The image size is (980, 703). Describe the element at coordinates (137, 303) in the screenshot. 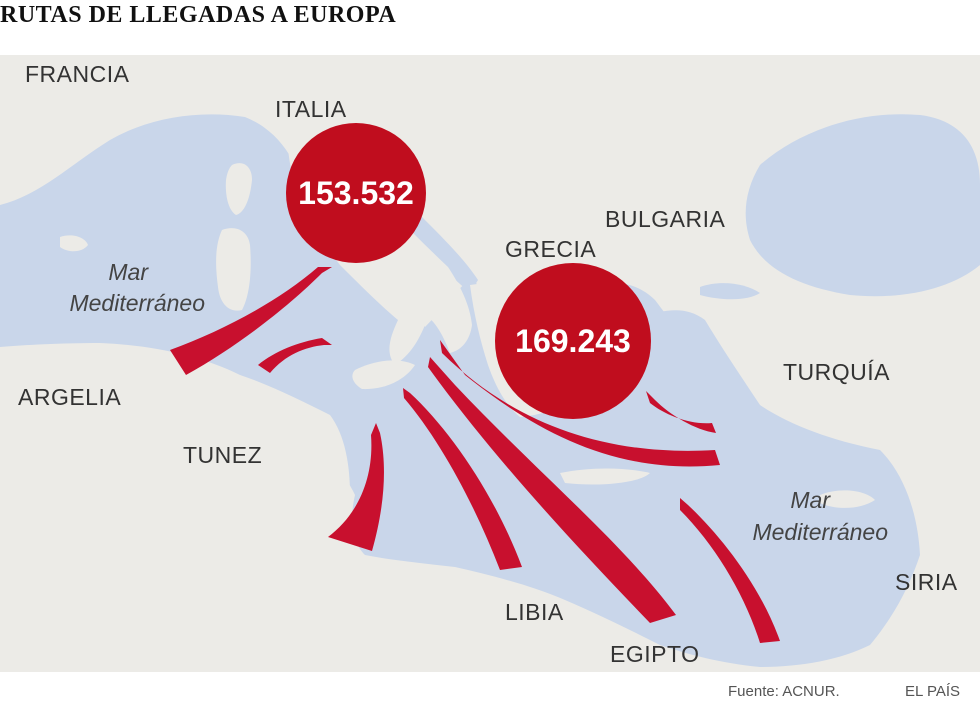

I see `label-sea-west-2: Mediterráneo` at that location.